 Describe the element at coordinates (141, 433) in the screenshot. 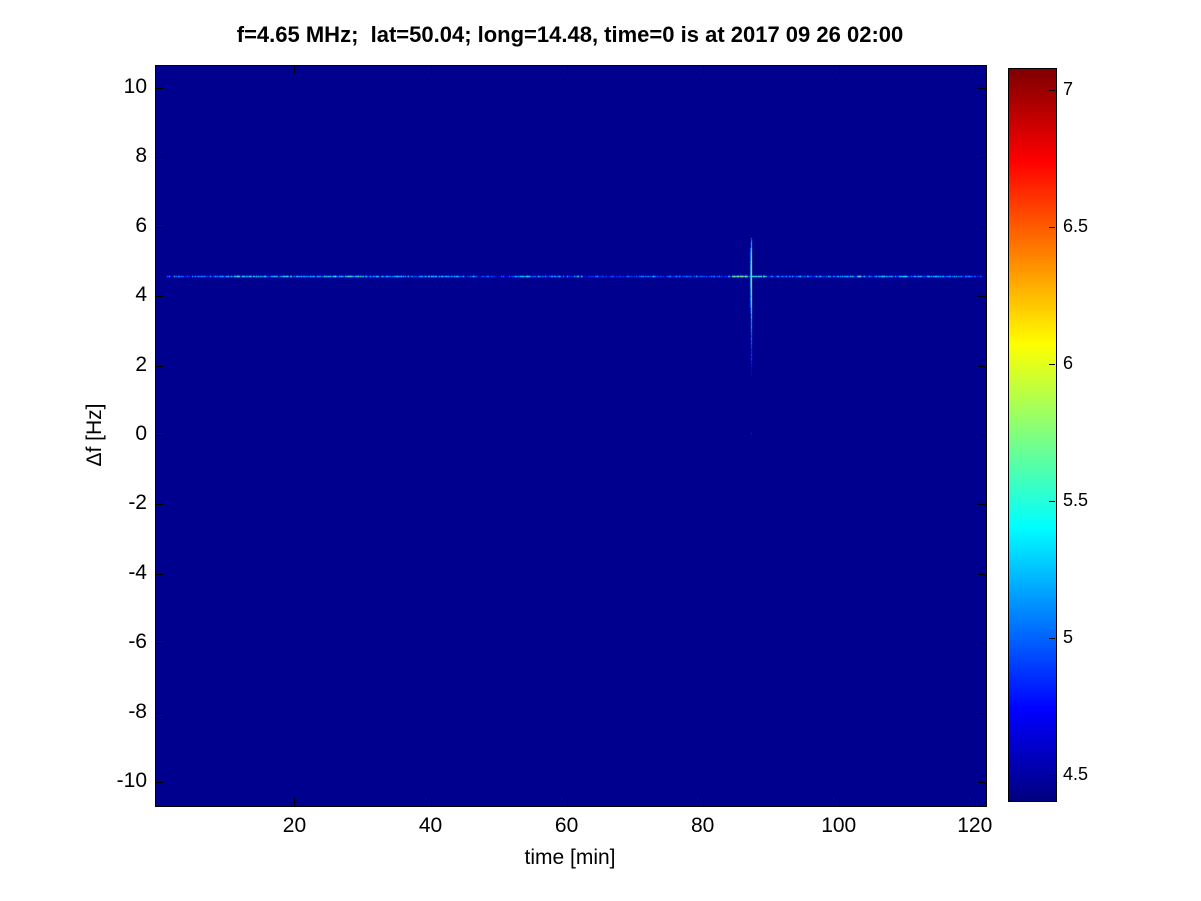

I see `y-tick-label: 0` at that location.